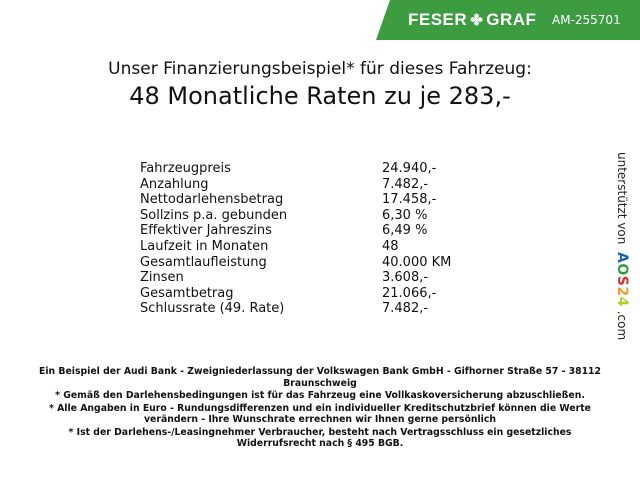 The width and height of the screenshot is (640, 480). Describe the element at coordinates (284, 184) in the screenshot. I see `table-row: Anzahlung 7.482,-` at that location.